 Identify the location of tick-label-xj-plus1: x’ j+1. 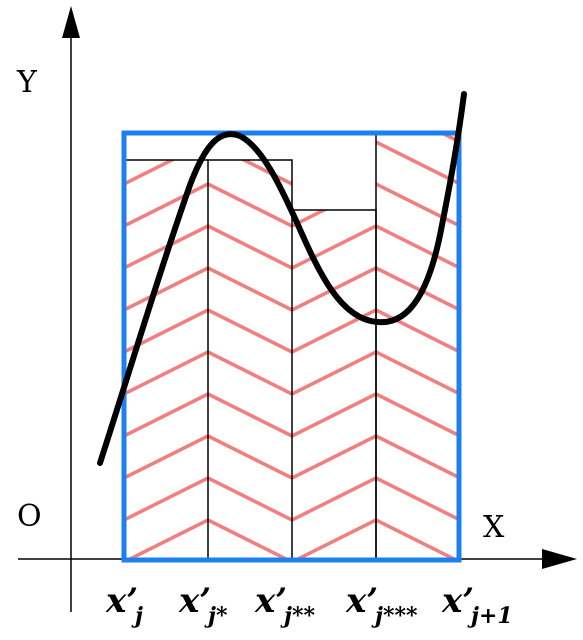
(477, 605).